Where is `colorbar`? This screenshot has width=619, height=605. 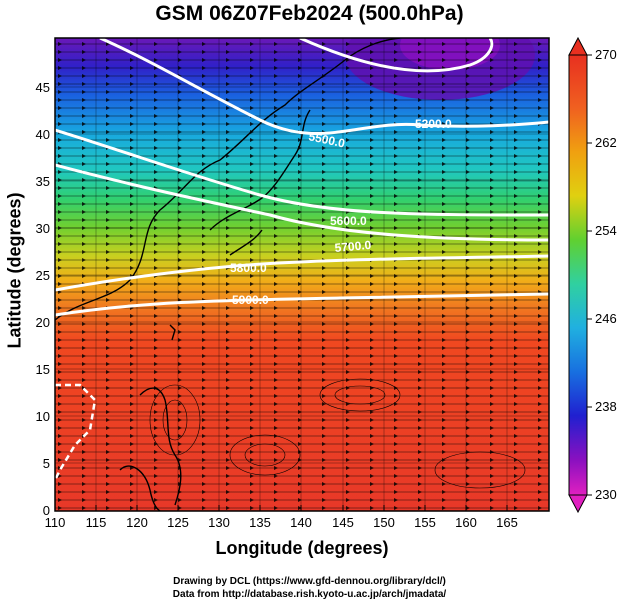
colorbar is located at coordinates (580, 275).